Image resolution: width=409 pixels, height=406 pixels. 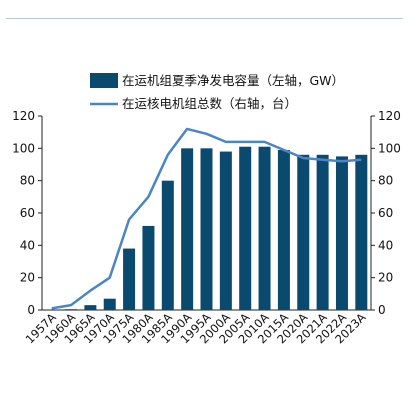 What do you see at coordinates (23, 116) in the screenshot?
I see `y-left-tick-label: 120` at bounding box center [23, 116].